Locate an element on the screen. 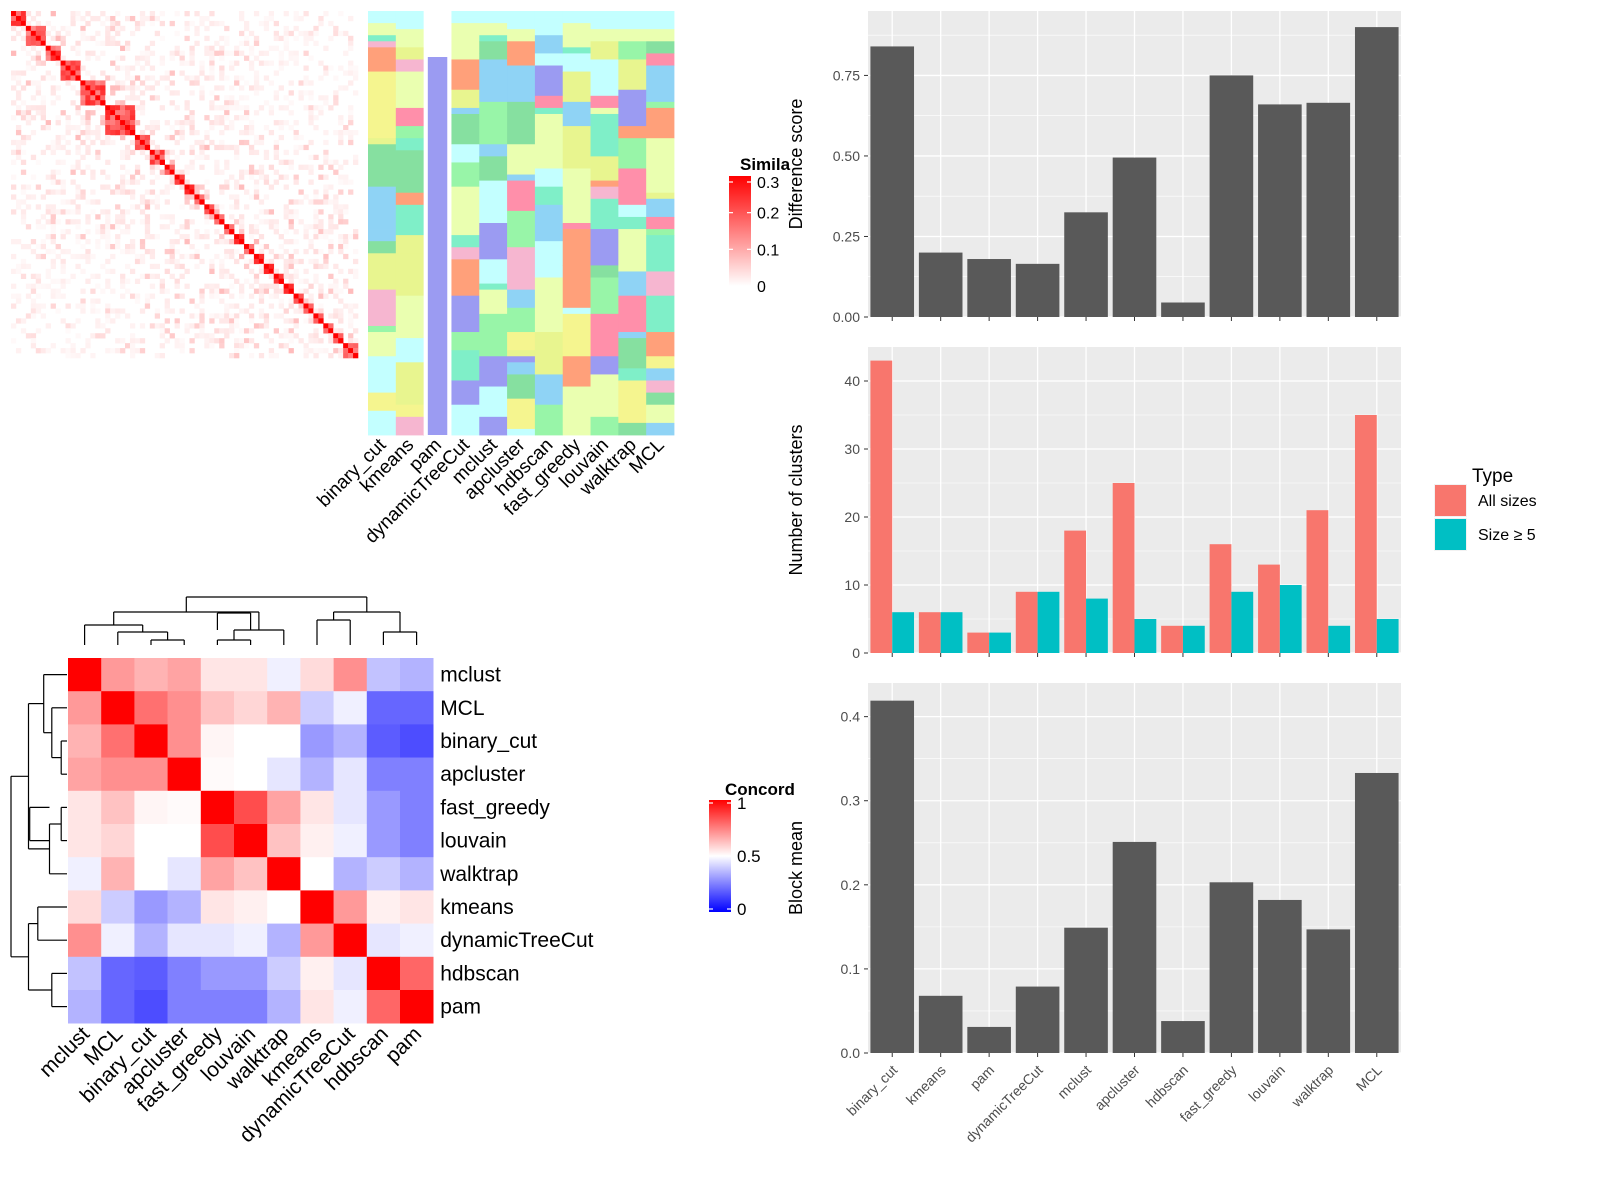  bar is located at coordinates (1280, 976).